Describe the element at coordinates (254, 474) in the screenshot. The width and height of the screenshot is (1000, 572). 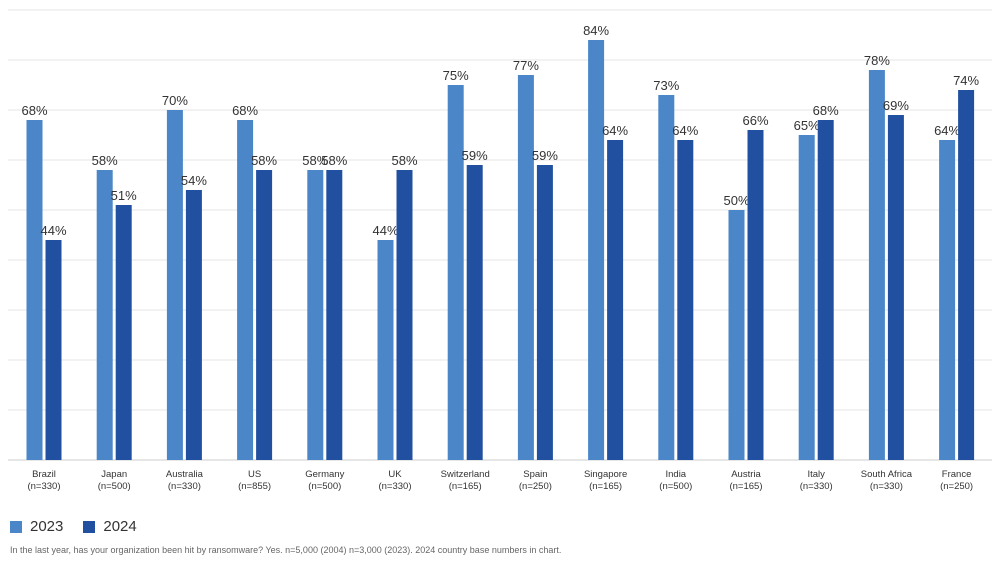
I see `category-label: US` at that location.